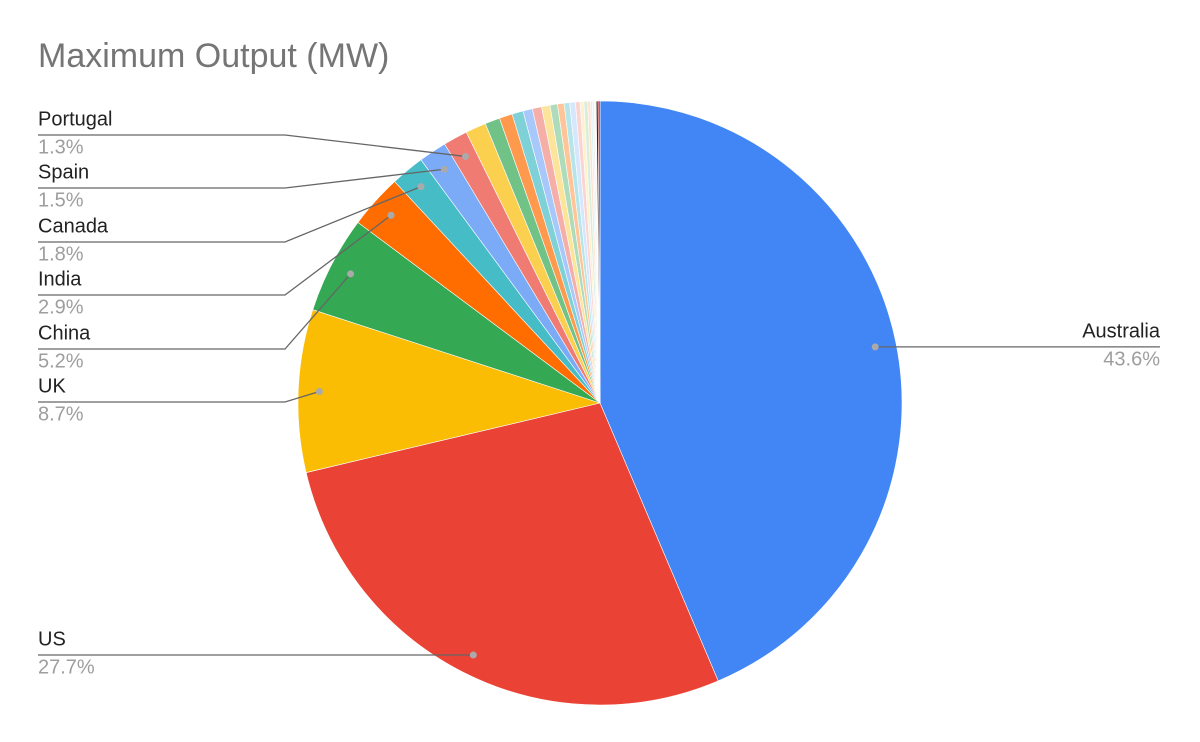 The width and height of the screenshot is (1200, 742). What do you see at coordinates (63, 172) in the screenshot?
I see `slice-label: Spain` at bounding box center [63, 172].